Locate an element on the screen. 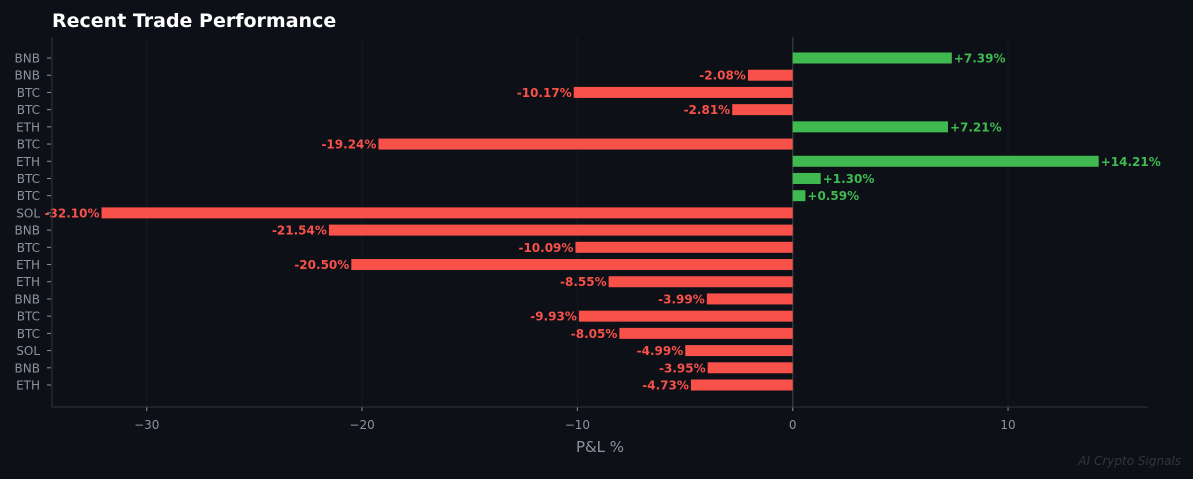 The height and width of the screenshot is (479, 1193). x-tick-label: 0 is located at coordinates (793, 425).